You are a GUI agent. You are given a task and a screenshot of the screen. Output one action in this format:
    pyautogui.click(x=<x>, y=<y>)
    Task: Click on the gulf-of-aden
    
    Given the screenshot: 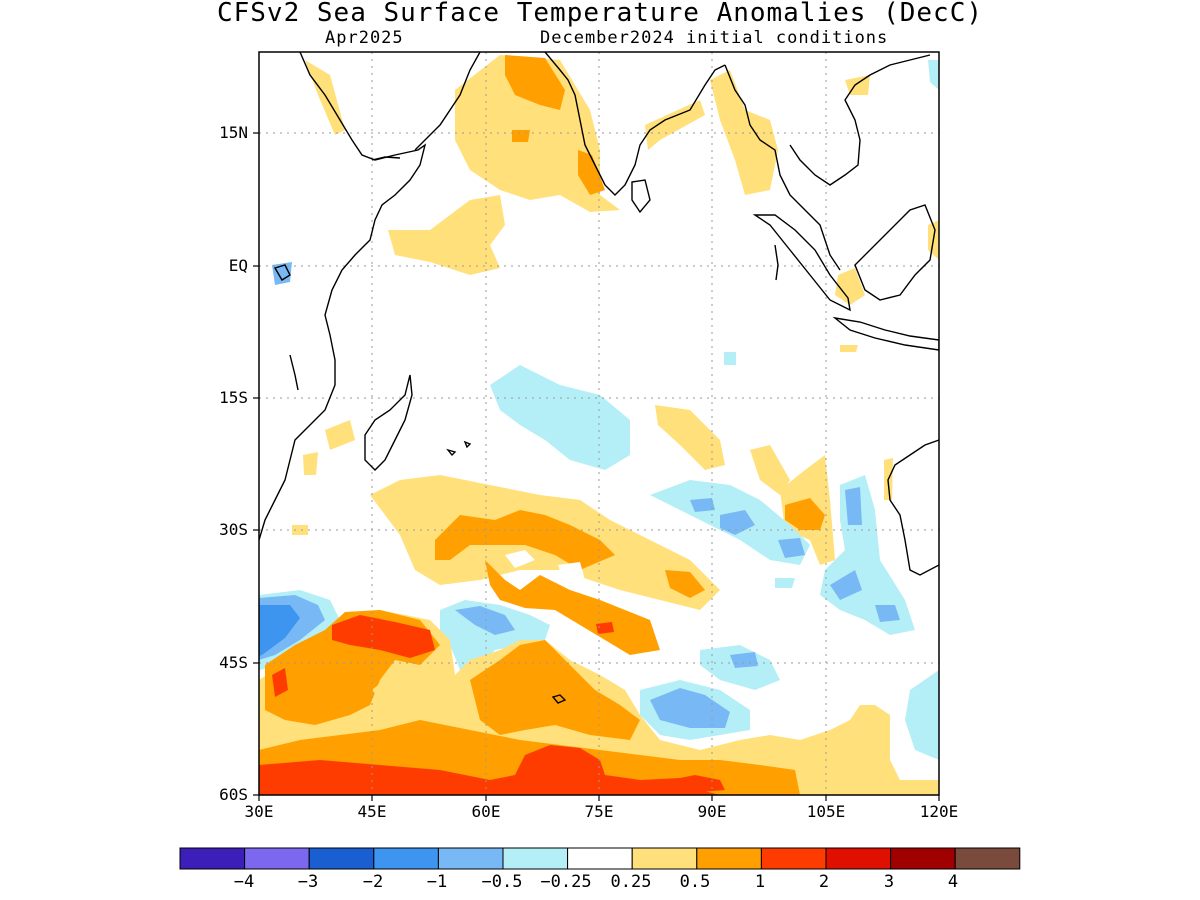 What is the action you would take?
    pyautogui.click(x=386, y=158)
    